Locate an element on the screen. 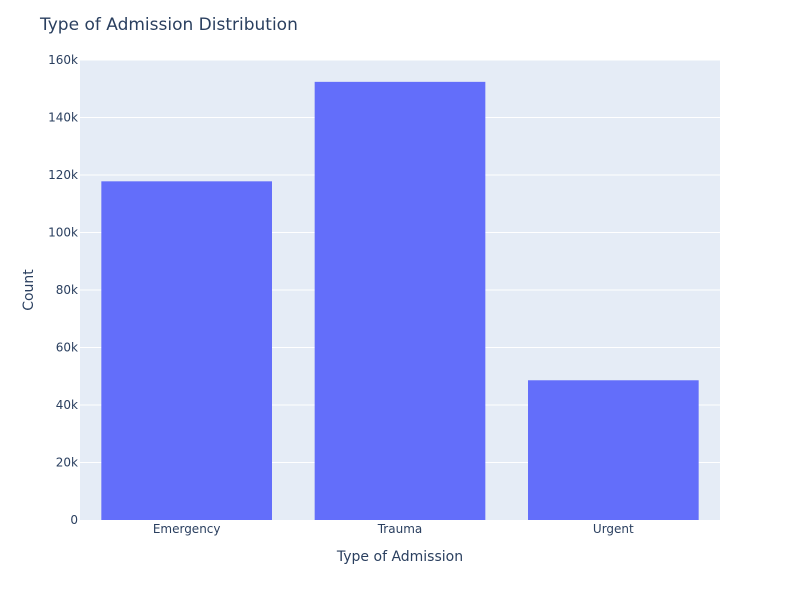  y-tick-label: 140k is located at coordinates (63, 118).